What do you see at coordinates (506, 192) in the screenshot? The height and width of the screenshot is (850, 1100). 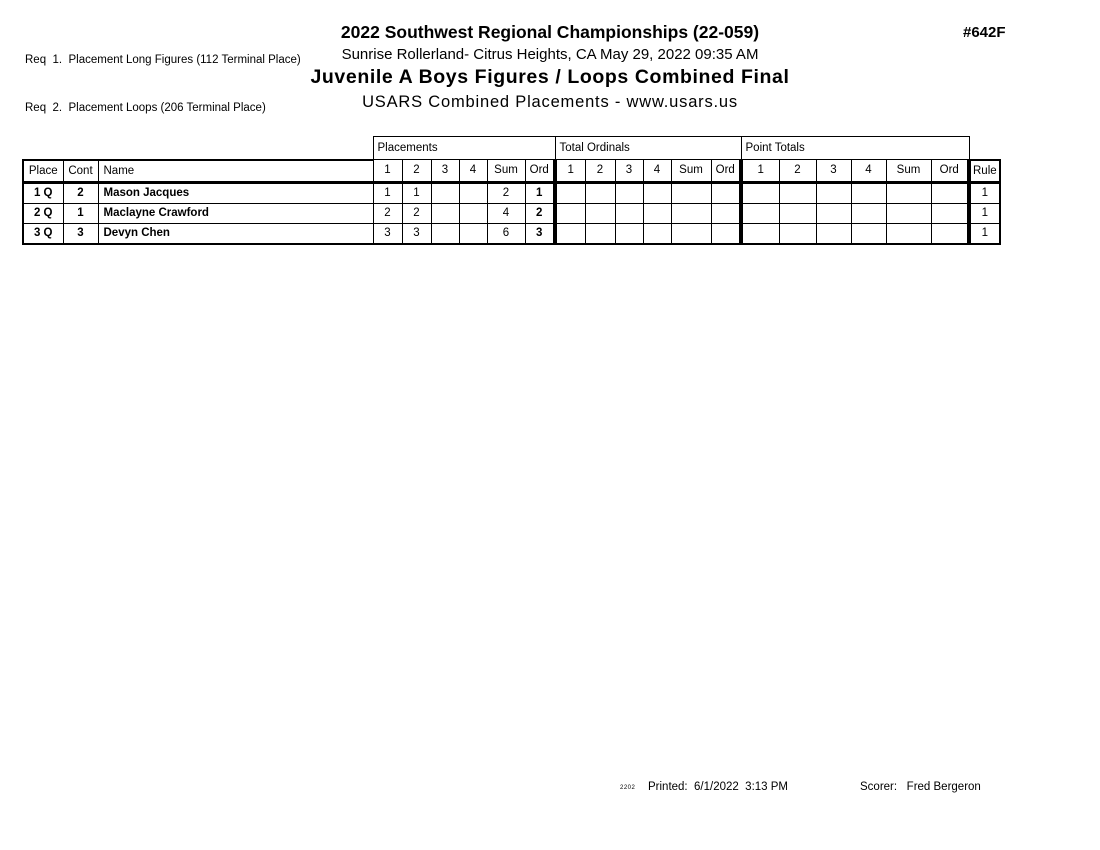 I see `placements-cell-5: 2` at bounding box center [506, 192].